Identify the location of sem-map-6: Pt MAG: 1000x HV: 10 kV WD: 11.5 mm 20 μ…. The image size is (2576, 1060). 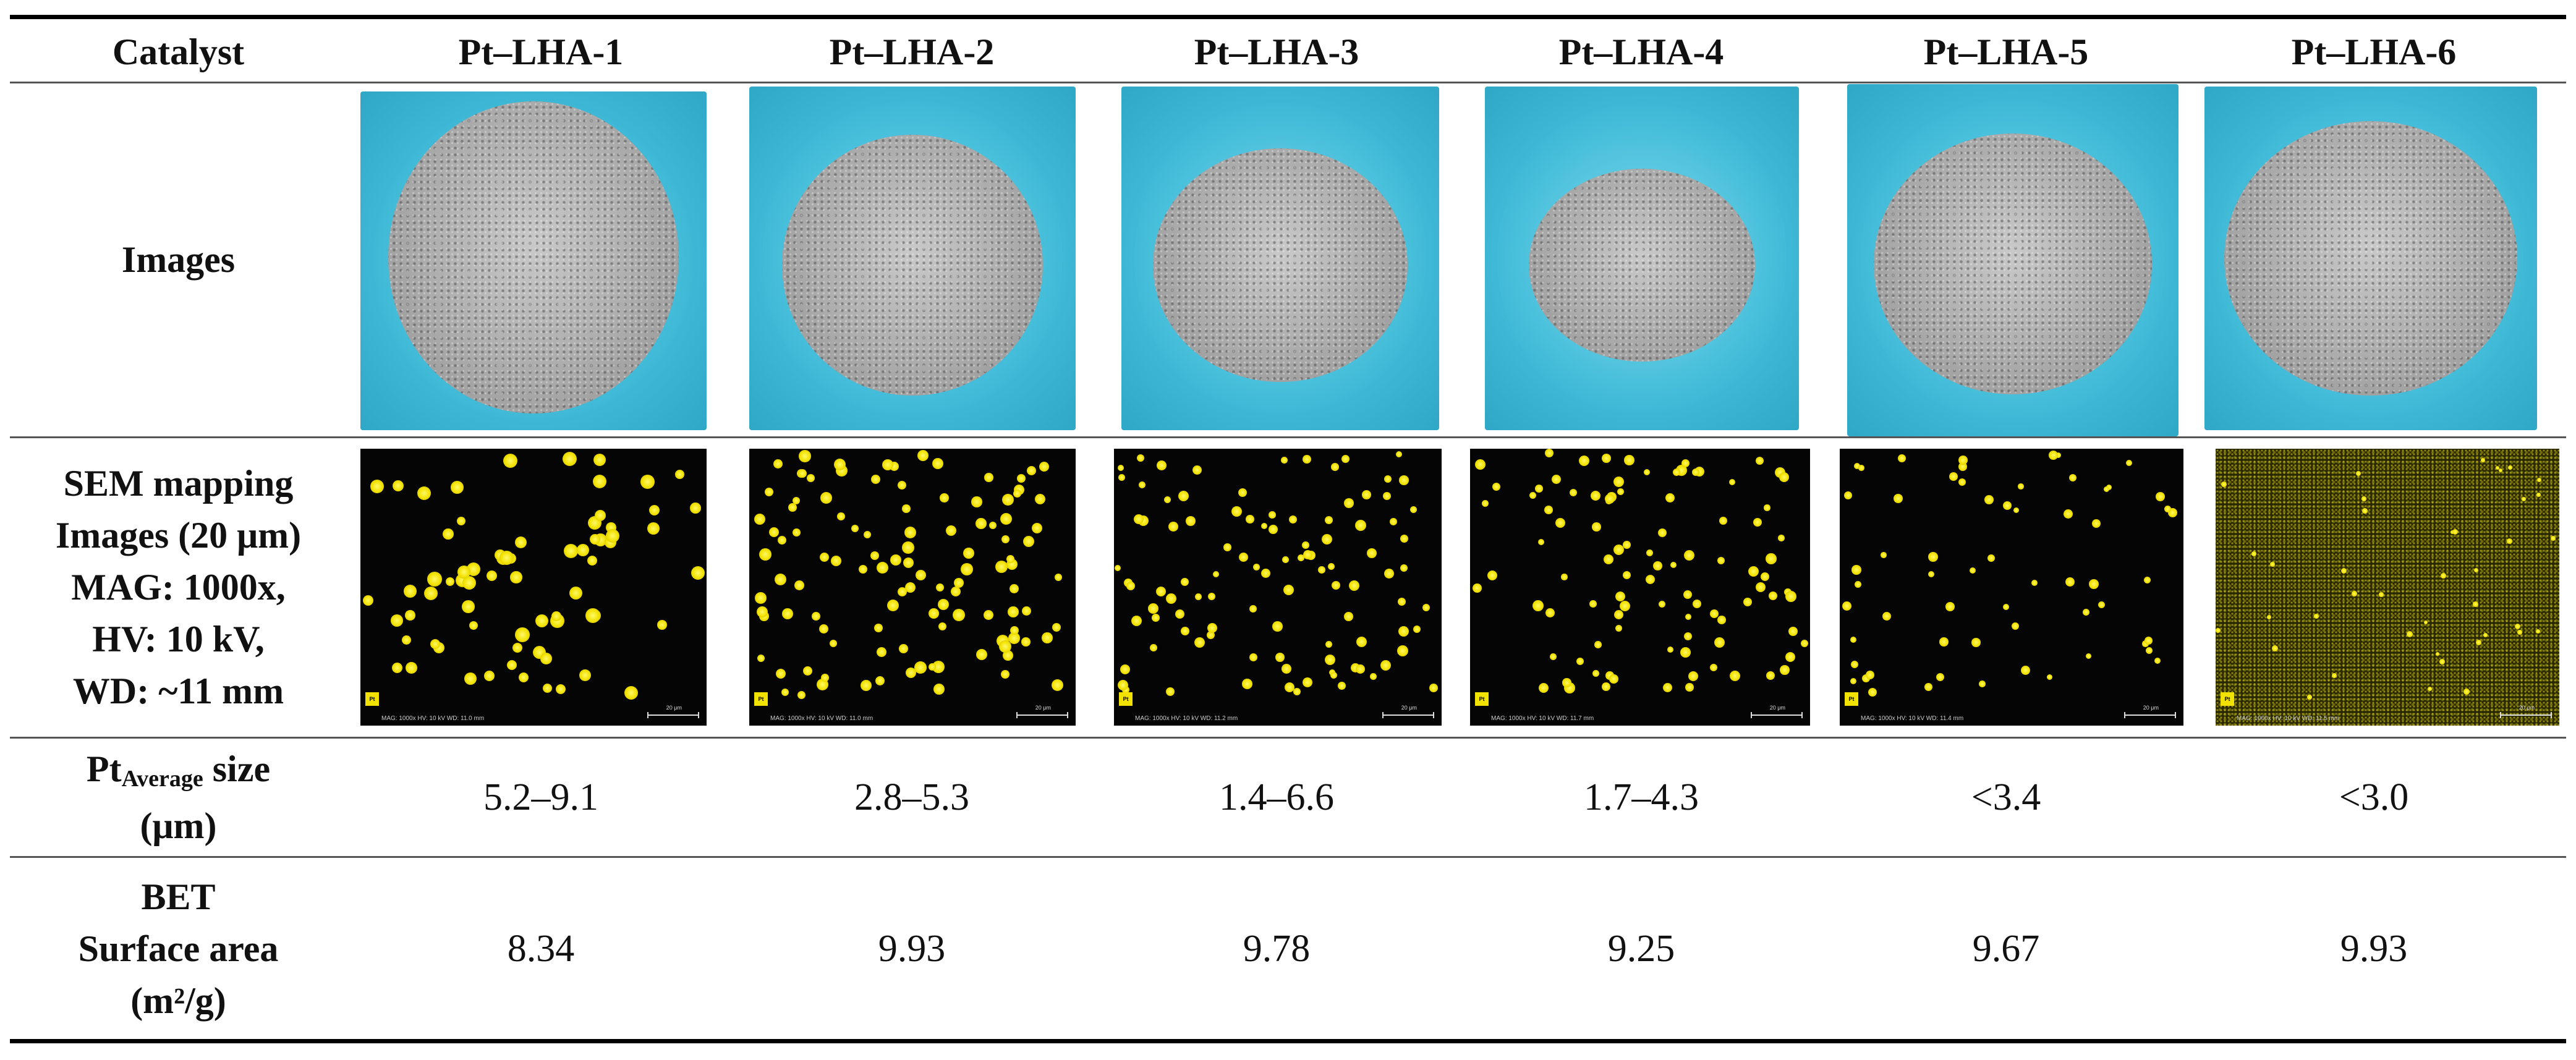
(2387, 587).